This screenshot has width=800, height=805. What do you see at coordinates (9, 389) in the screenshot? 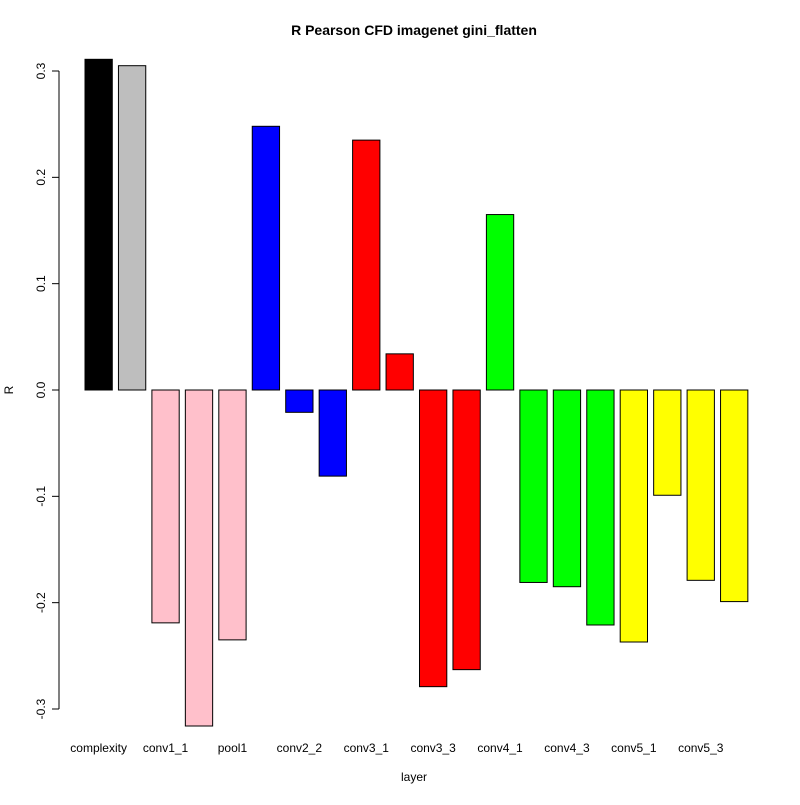
I see `y-axis-label: R` at bounding box center [9, 389].